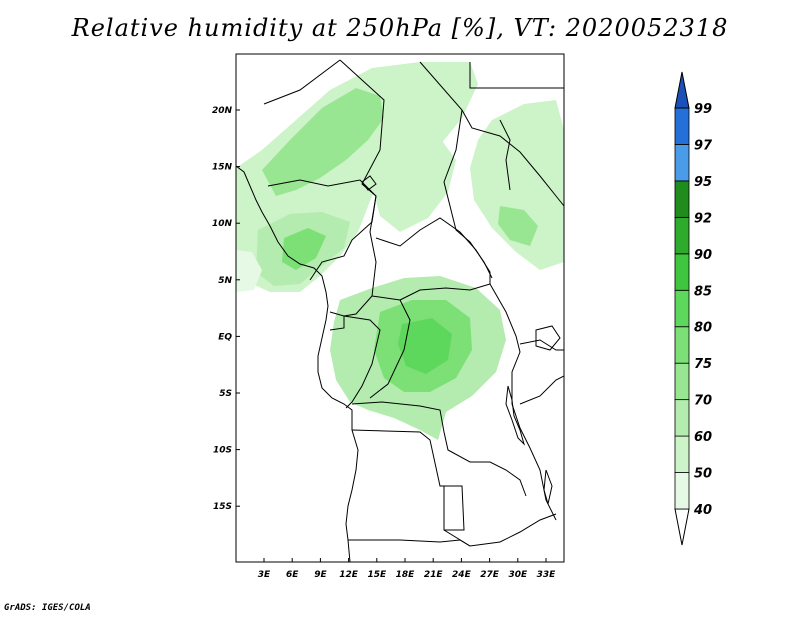 This screenshot has height=618, width=800. I want to click on border-drc-south, so click(439, 449).